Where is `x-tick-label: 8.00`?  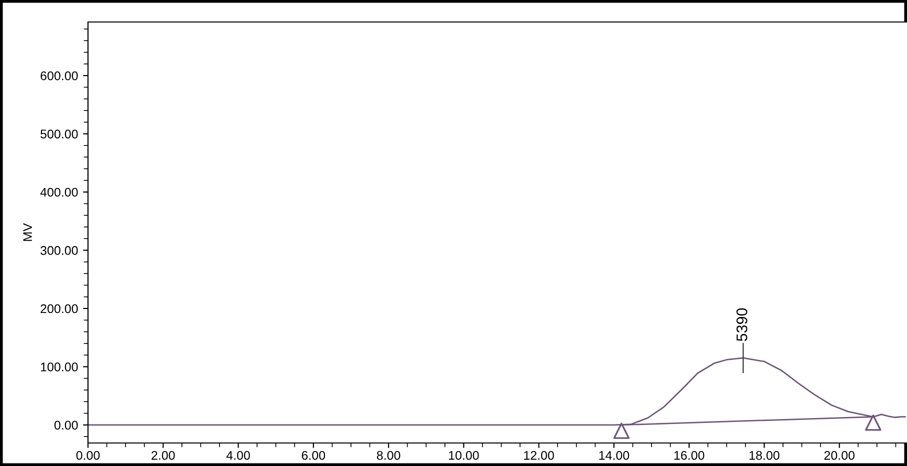
x-tick-label: 8.00 is located at coordinates (388, 455).